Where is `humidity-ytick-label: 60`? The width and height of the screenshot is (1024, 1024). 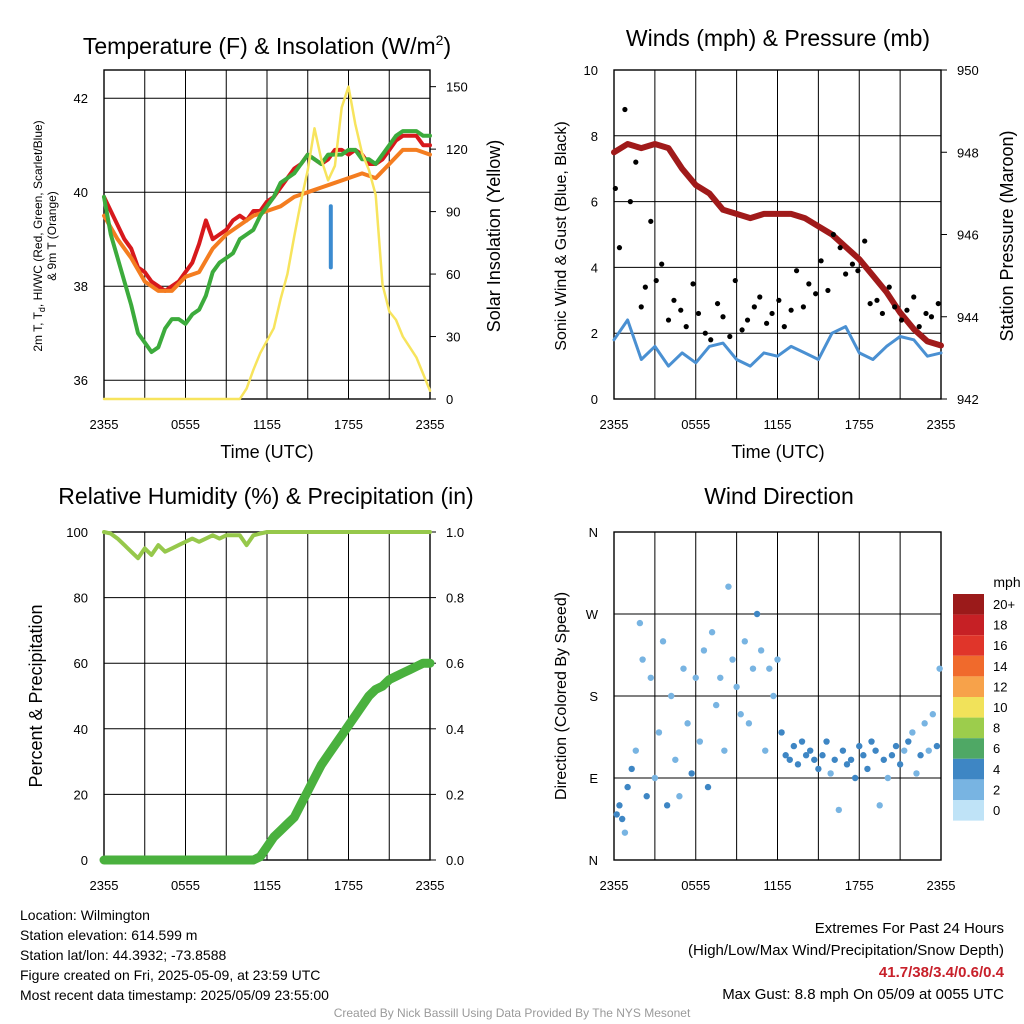
humidity-ytick-label: 60 is located at coordinates (81, 663).